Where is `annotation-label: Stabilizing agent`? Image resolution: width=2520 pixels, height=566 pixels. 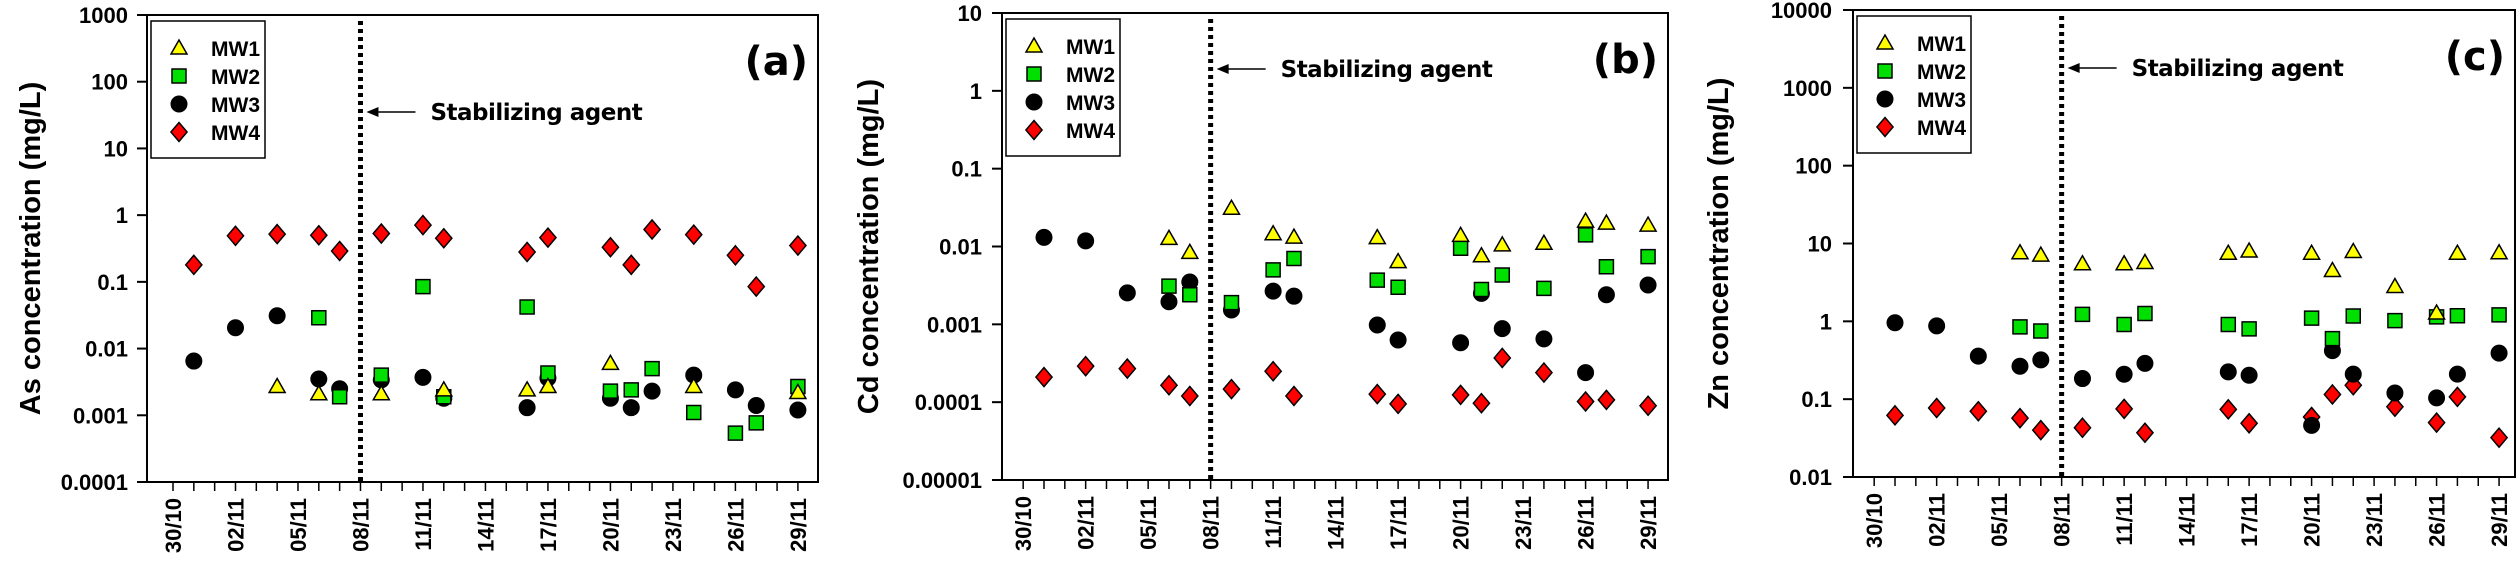
annotation-label: Stabilizing agent is located at coordinates (1387, 70).